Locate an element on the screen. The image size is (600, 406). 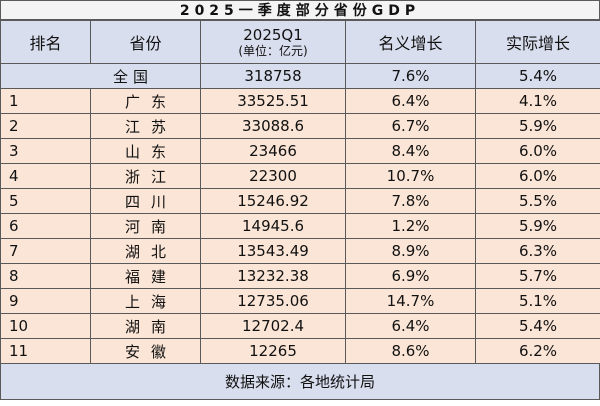
rank-cell: 10 is located at coordinates (45, 326).